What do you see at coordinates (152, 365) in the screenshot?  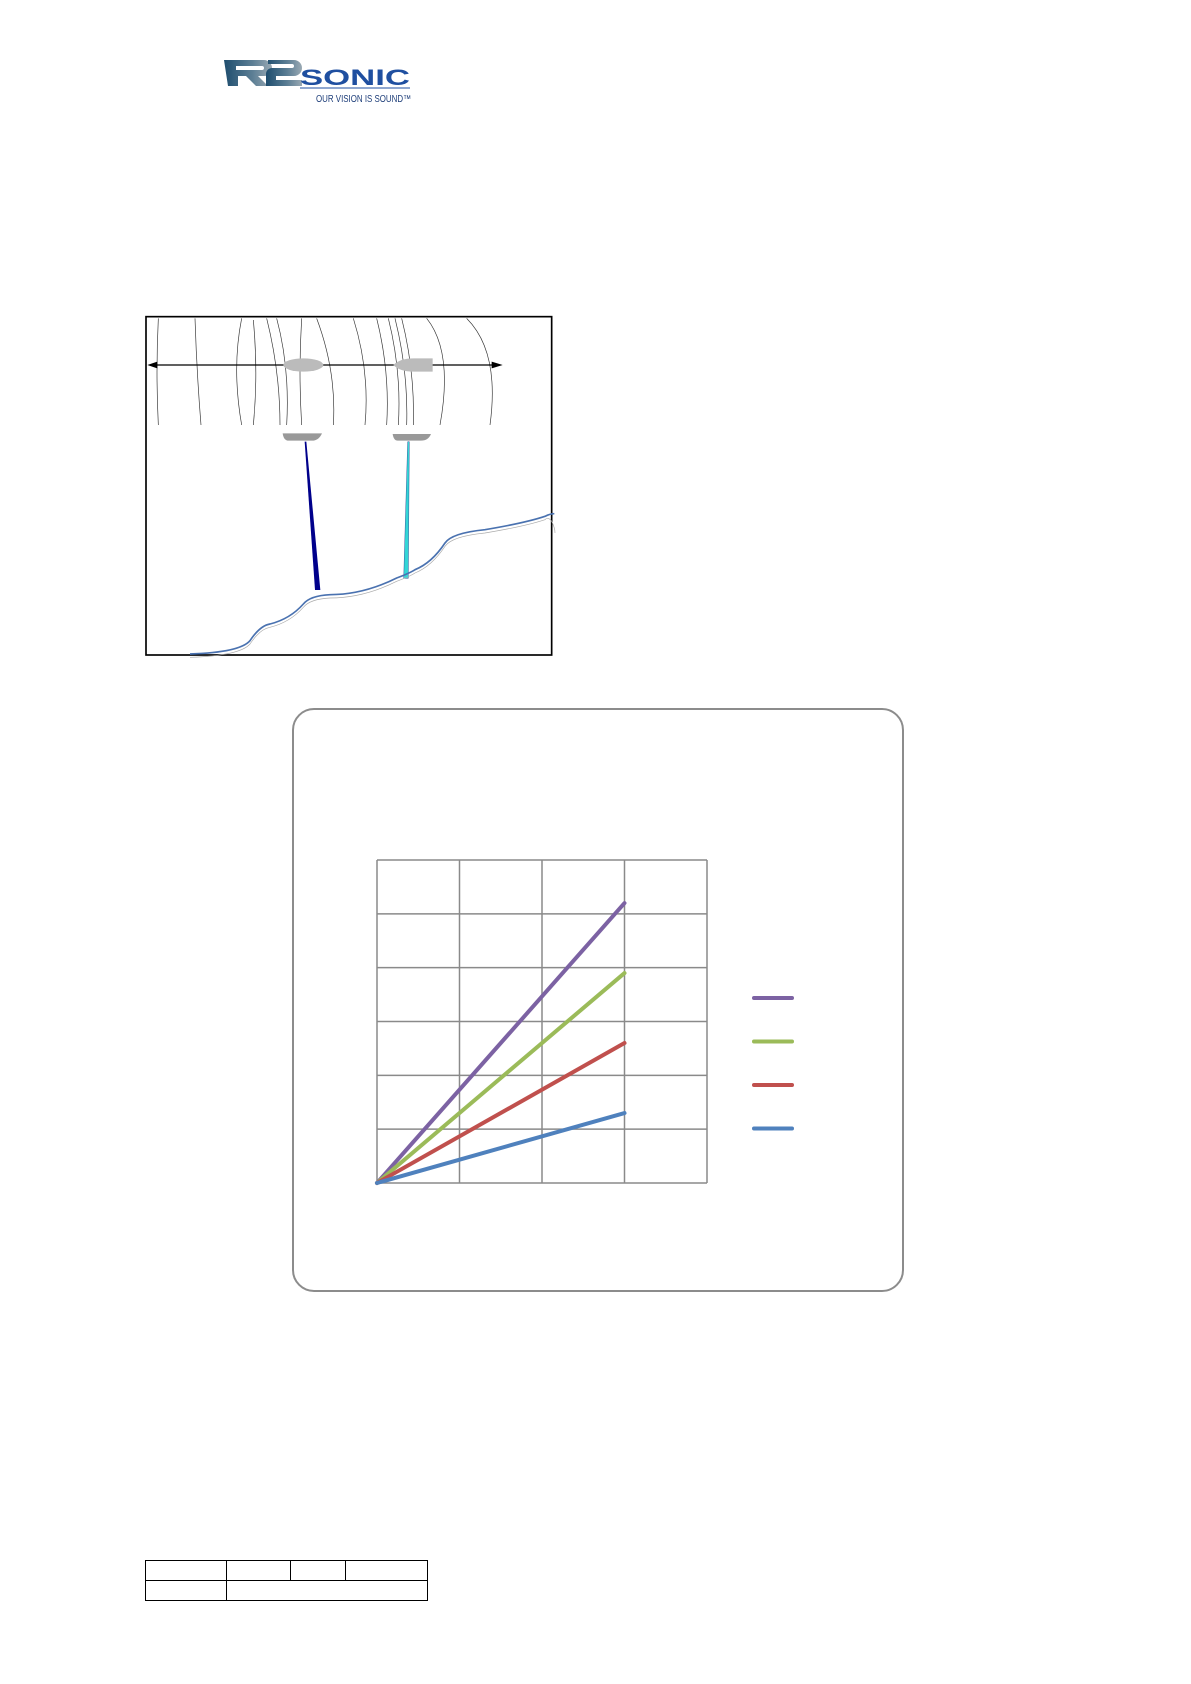 I see `arrow-left-icon` at bounding box center [152, 365].